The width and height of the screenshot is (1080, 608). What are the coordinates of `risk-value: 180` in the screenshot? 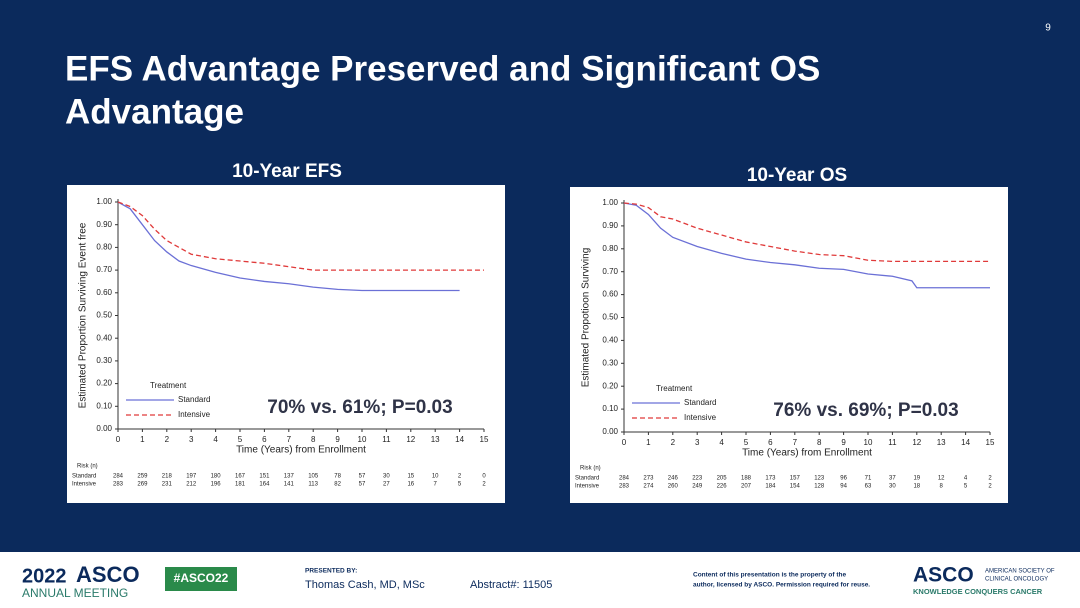 It's located at (216, 477).